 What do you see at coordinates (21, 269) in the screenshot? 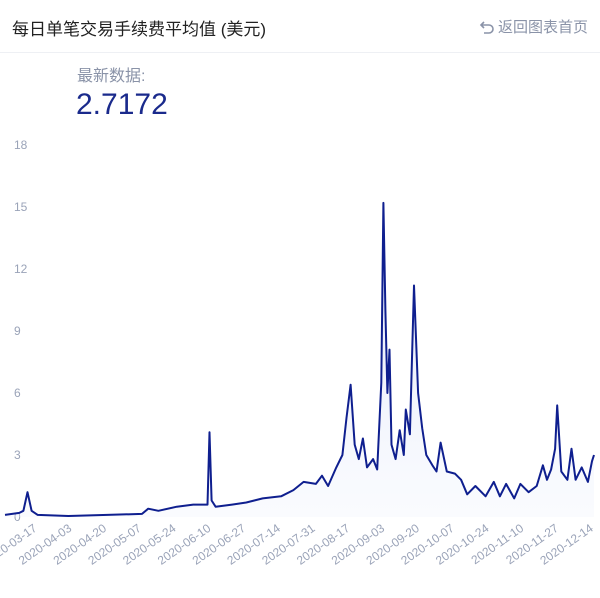
I see `y-tick-label: 12` at bounding box center [21, 269].